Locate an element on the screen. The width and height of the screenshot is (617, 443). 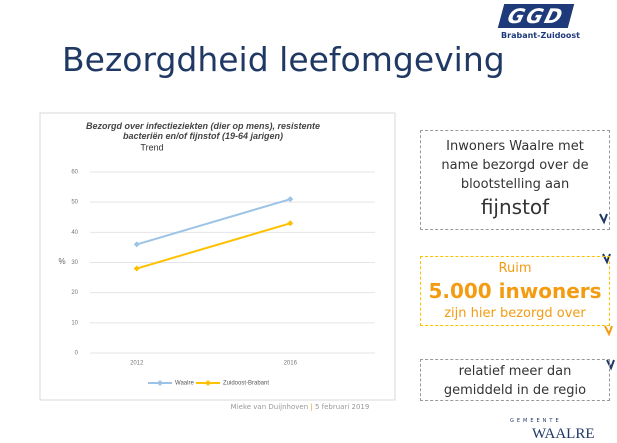
y-tick-label: 50 is located at coordinates (74, 203).